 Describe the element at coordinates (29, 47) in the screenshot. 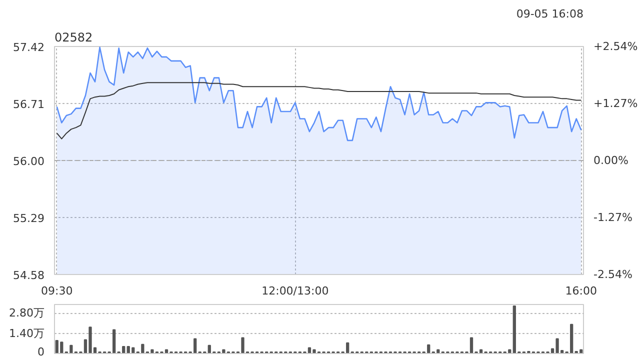

I see `y-tick-label: 57.42` at that location.